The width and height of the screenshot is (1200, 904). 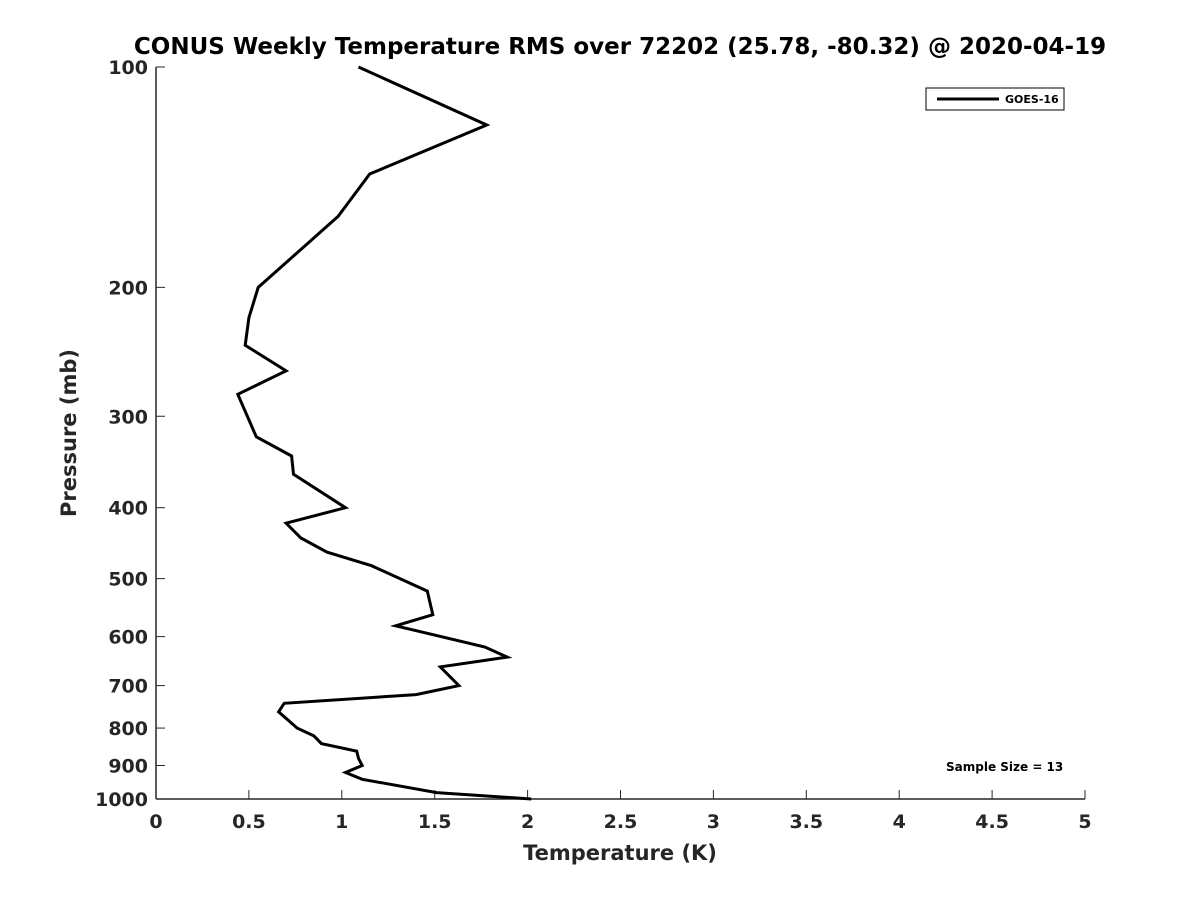 What do you see at coordinates (1084, 822) in the screenshot?
I see `x-tick-label: 5` at bounding box center [1084, 822].